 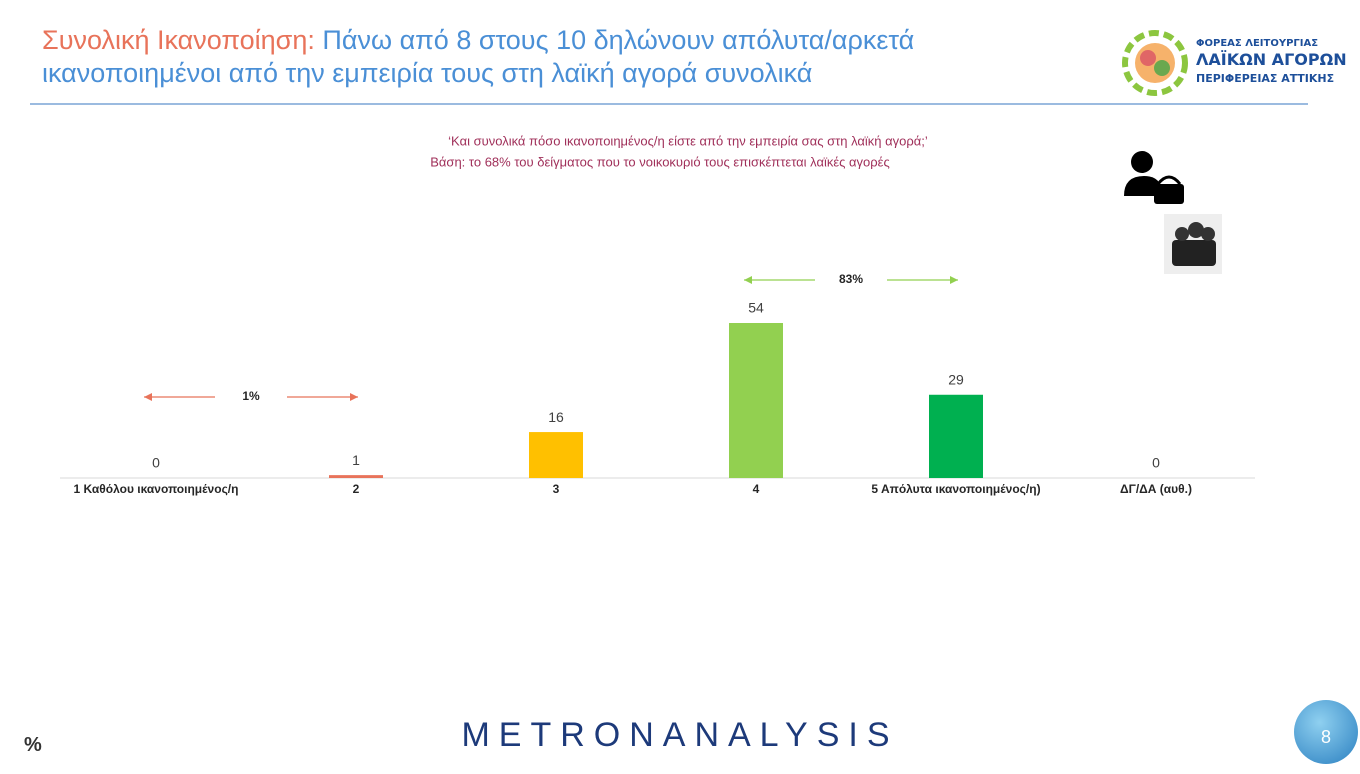 What do you see at coordinates (1156, 489) in the screenshot?
I see `x-tick-label: ΔΓ/ΔΑ (αυθ.)` at bounding box center [1156, 489].